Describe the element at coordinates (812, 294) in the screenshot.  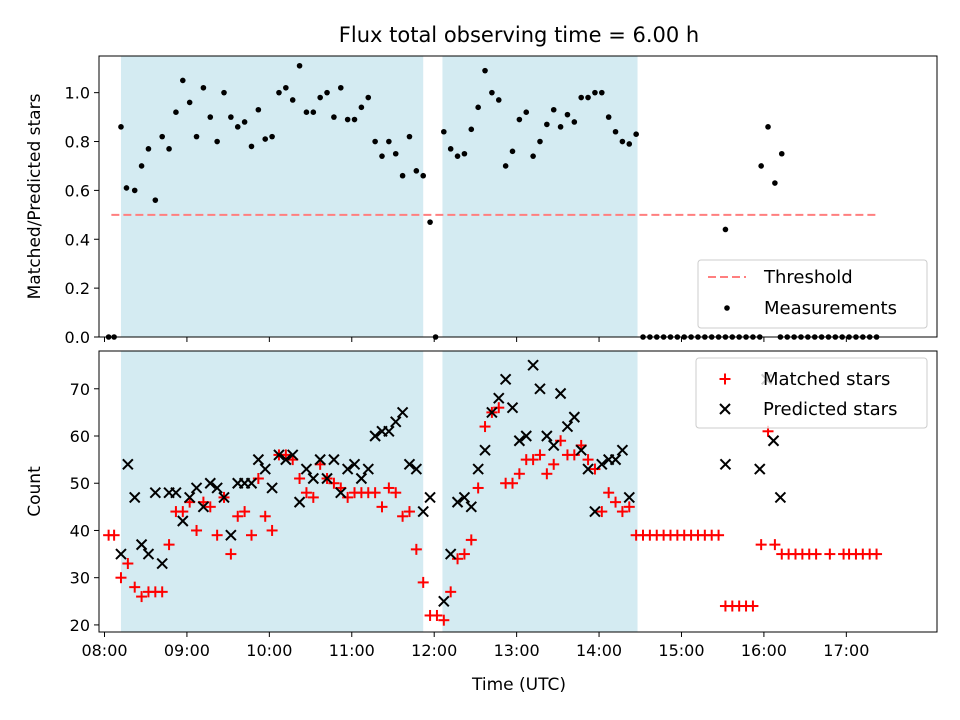
I see `legend-box` at that location.